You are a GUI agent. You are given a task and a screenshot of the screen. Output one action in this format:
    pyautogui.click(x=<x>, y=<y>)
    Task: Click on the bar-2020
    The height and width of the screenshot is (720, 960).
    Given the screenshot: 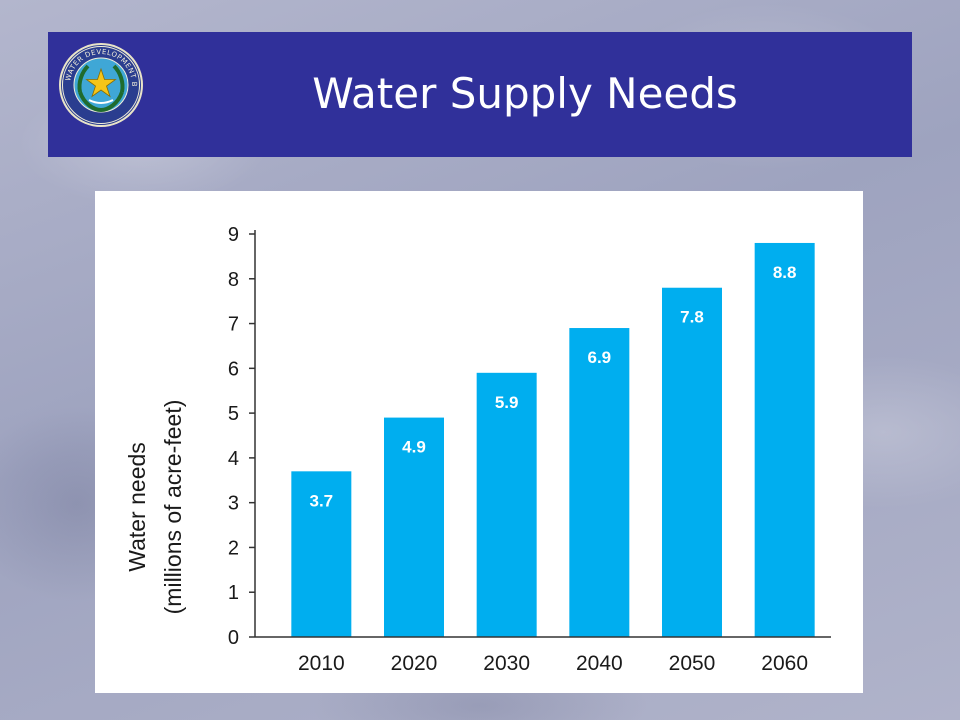 What is the action you would take?
    pyautogui.click(x=414, y=527)
    